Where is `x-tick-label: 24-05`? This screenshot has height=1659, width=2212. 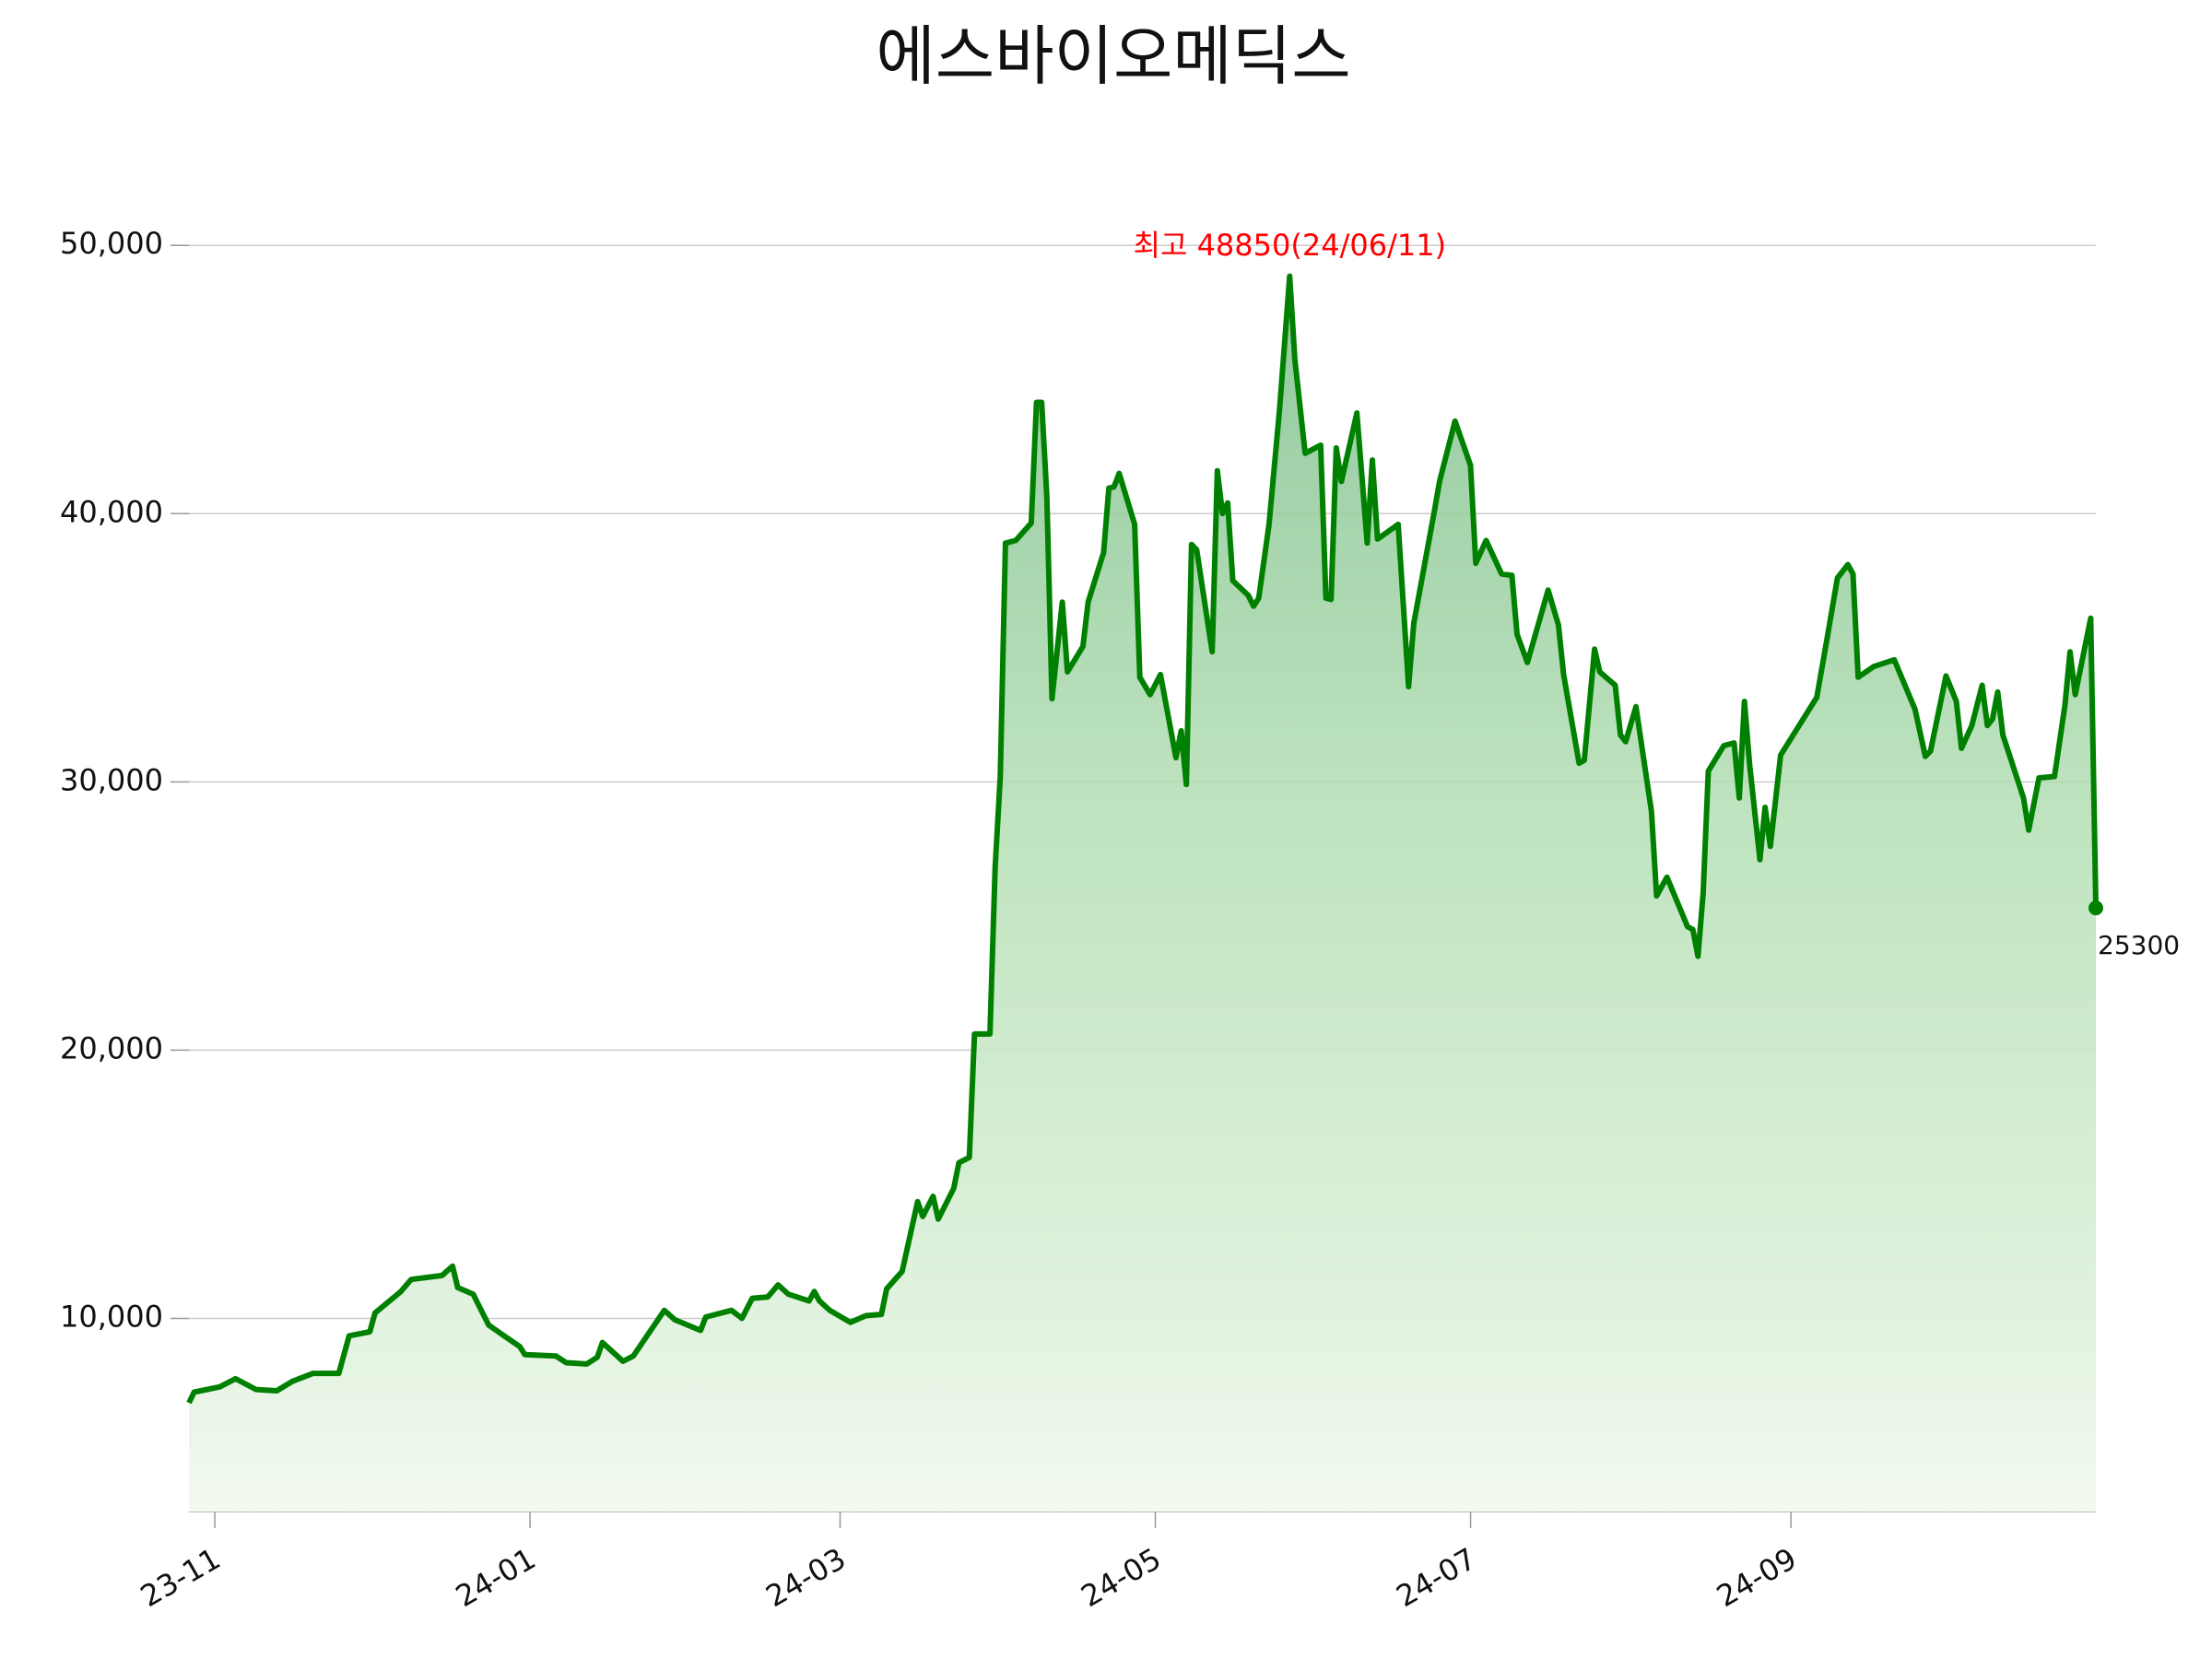
x-tick-label: 24-05 is located at coordinates (1121, 1577).